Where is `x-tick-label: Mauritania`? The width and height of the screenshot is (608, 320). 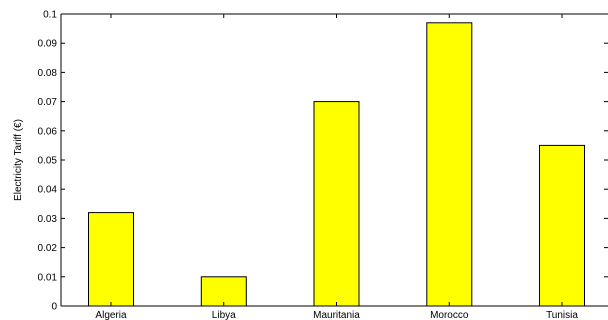 x-tick-label: Mauritania is located at coordinates (336, 315).